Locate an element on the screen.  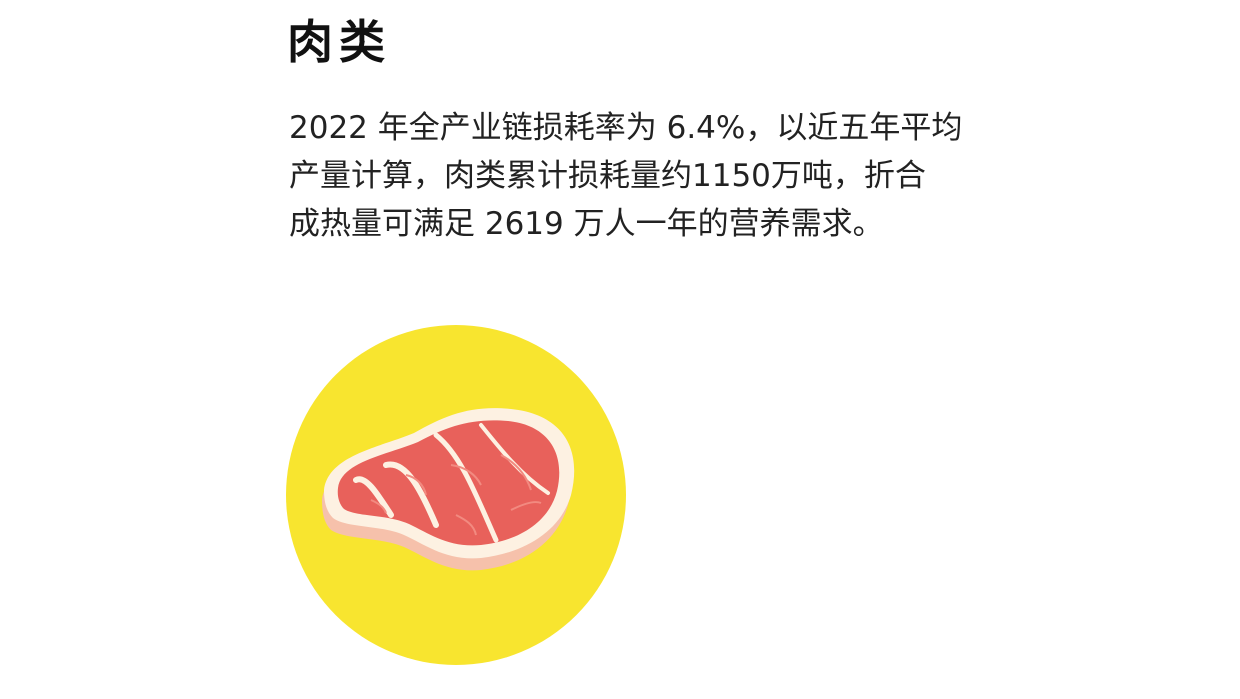
steak-icon is located at coordinates (448, 489).